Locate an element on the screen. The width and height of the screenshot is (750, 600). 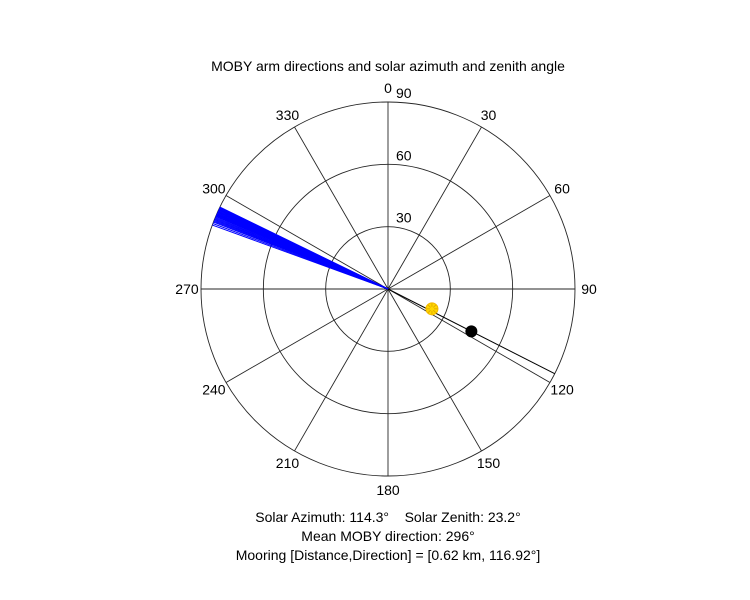
radial-tick-label: 90 is located at coordinates (404, 93).